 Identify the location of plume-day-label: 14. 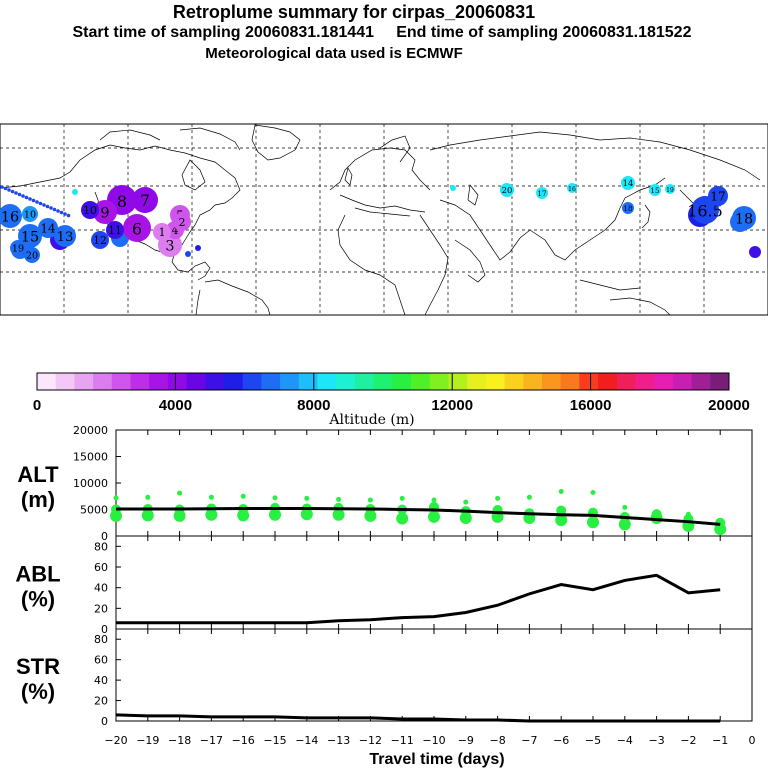
(48, 229).